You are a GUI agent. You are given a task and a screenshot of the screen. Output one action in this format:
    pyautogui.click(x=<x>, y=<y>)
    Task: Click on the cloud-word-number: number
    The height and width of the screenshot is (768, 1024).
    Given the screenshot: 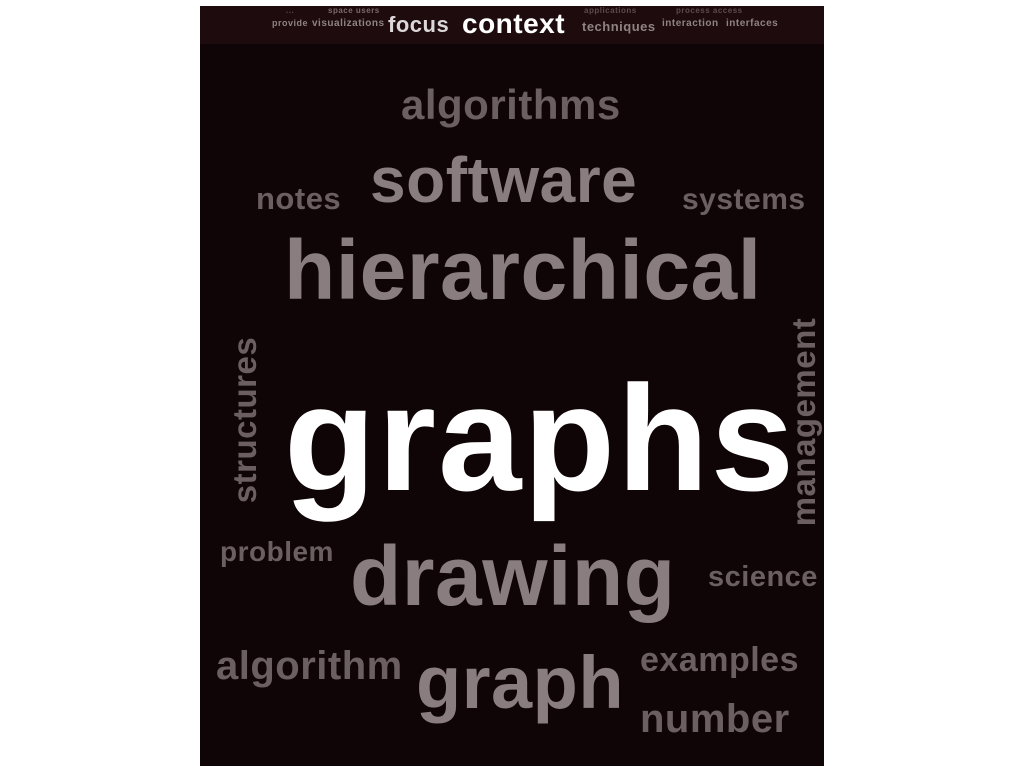 What is the action you would take?
    pyautogui.click(x=715, y=719)
    